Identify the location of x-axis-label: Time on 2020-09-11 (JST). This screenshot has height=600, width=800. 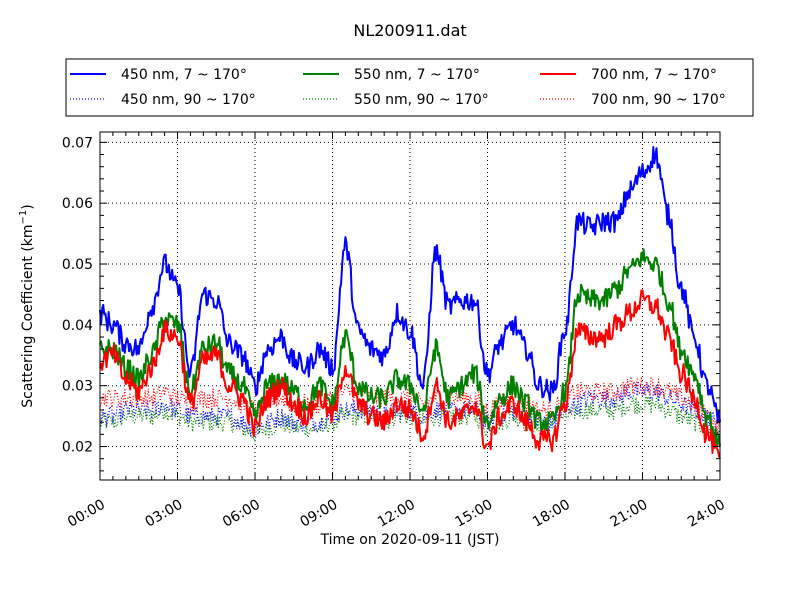
(410, 540).